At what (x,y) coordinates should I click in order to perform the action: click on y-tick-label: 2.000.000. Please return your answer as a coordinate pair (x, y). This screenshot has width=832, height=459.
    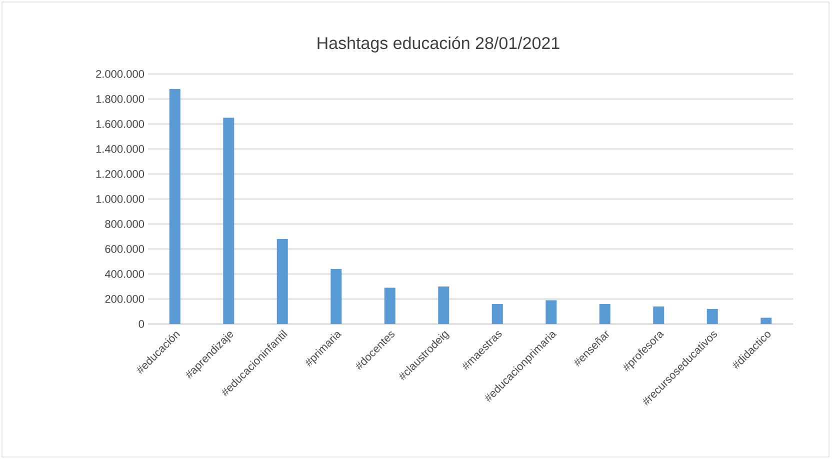
    Looking at the image, I should click on (120, 74).